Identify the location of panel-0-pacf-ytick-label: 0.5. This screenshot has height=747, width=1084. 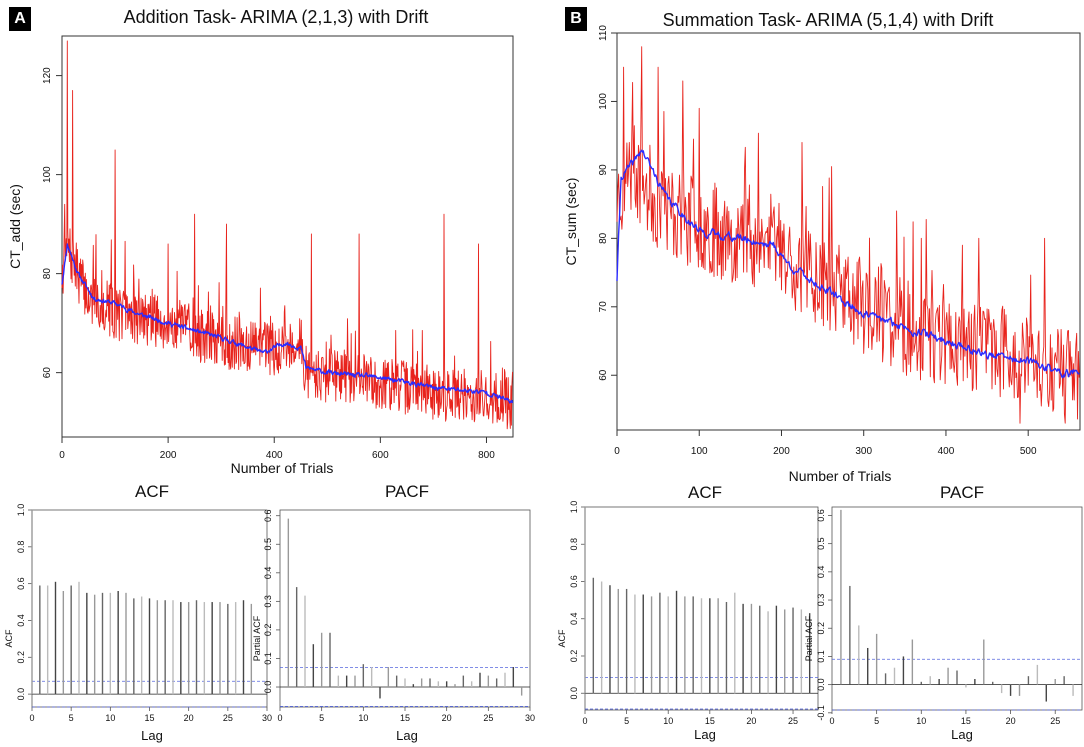
(268, 544).